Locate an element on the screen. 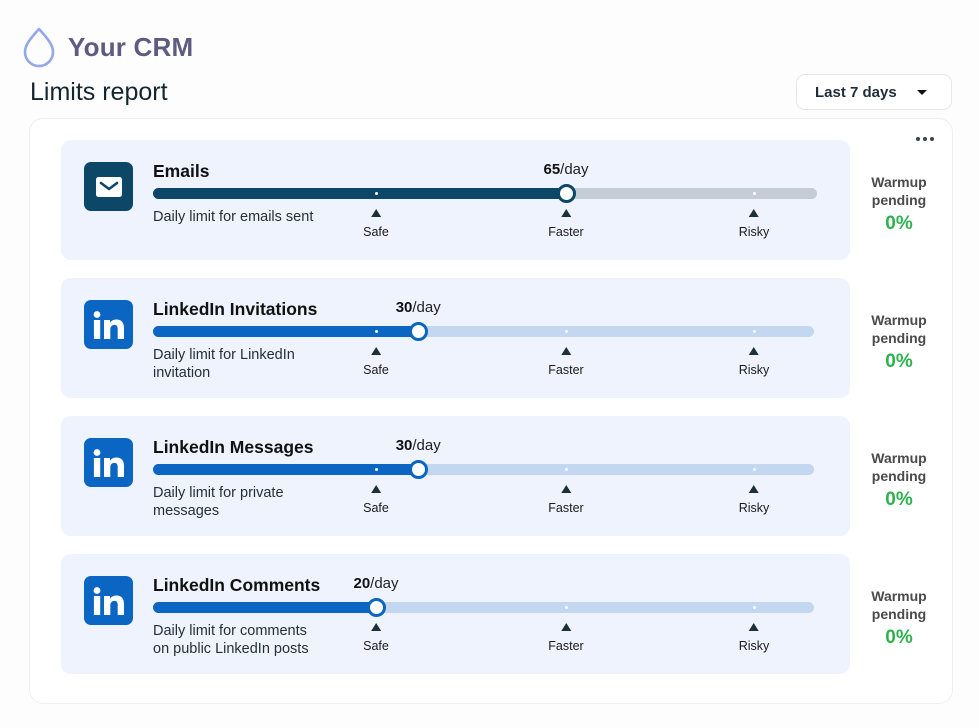  limit-value: 65/day is located at coordinates (565, 169).